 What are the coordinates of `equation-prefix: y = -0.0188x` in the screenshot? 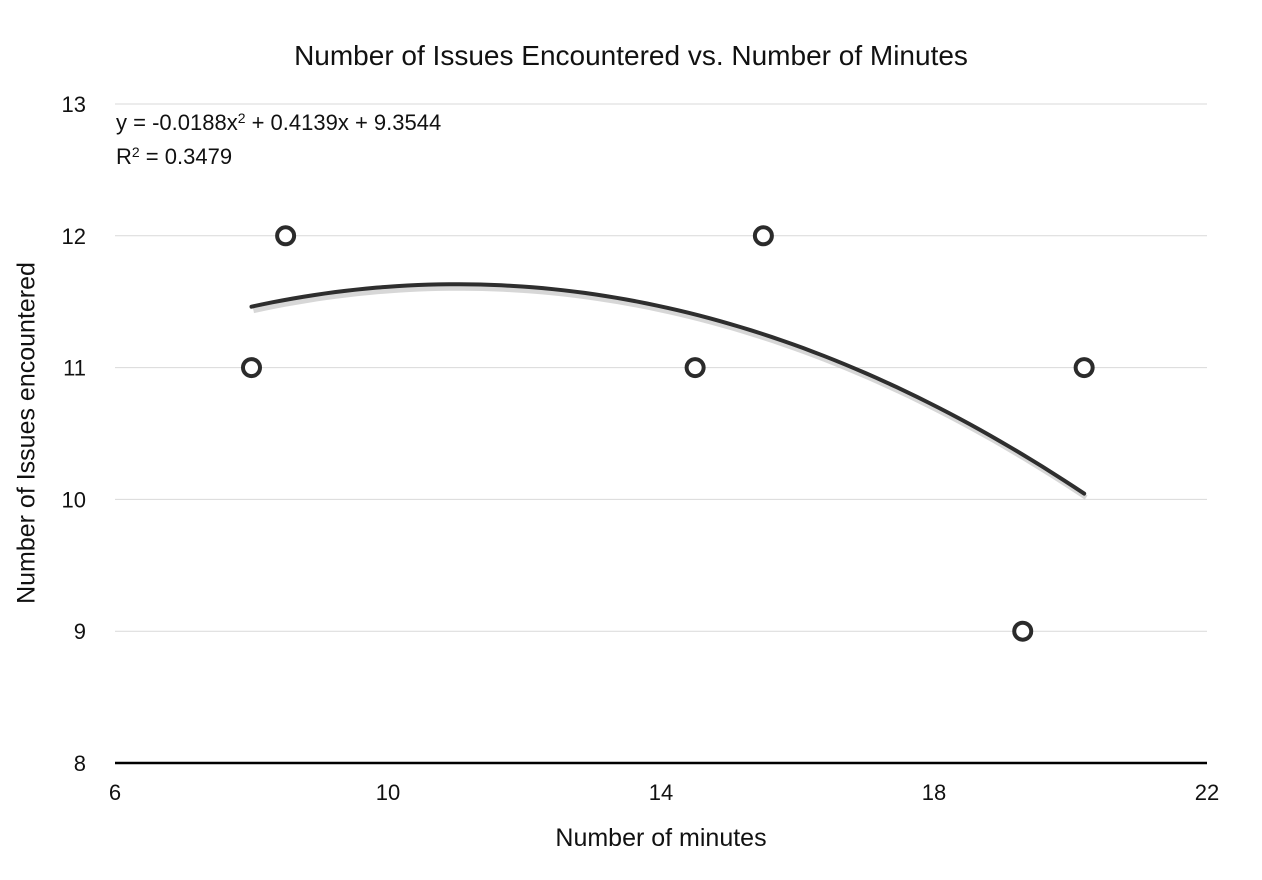 It's located at (177, 122).